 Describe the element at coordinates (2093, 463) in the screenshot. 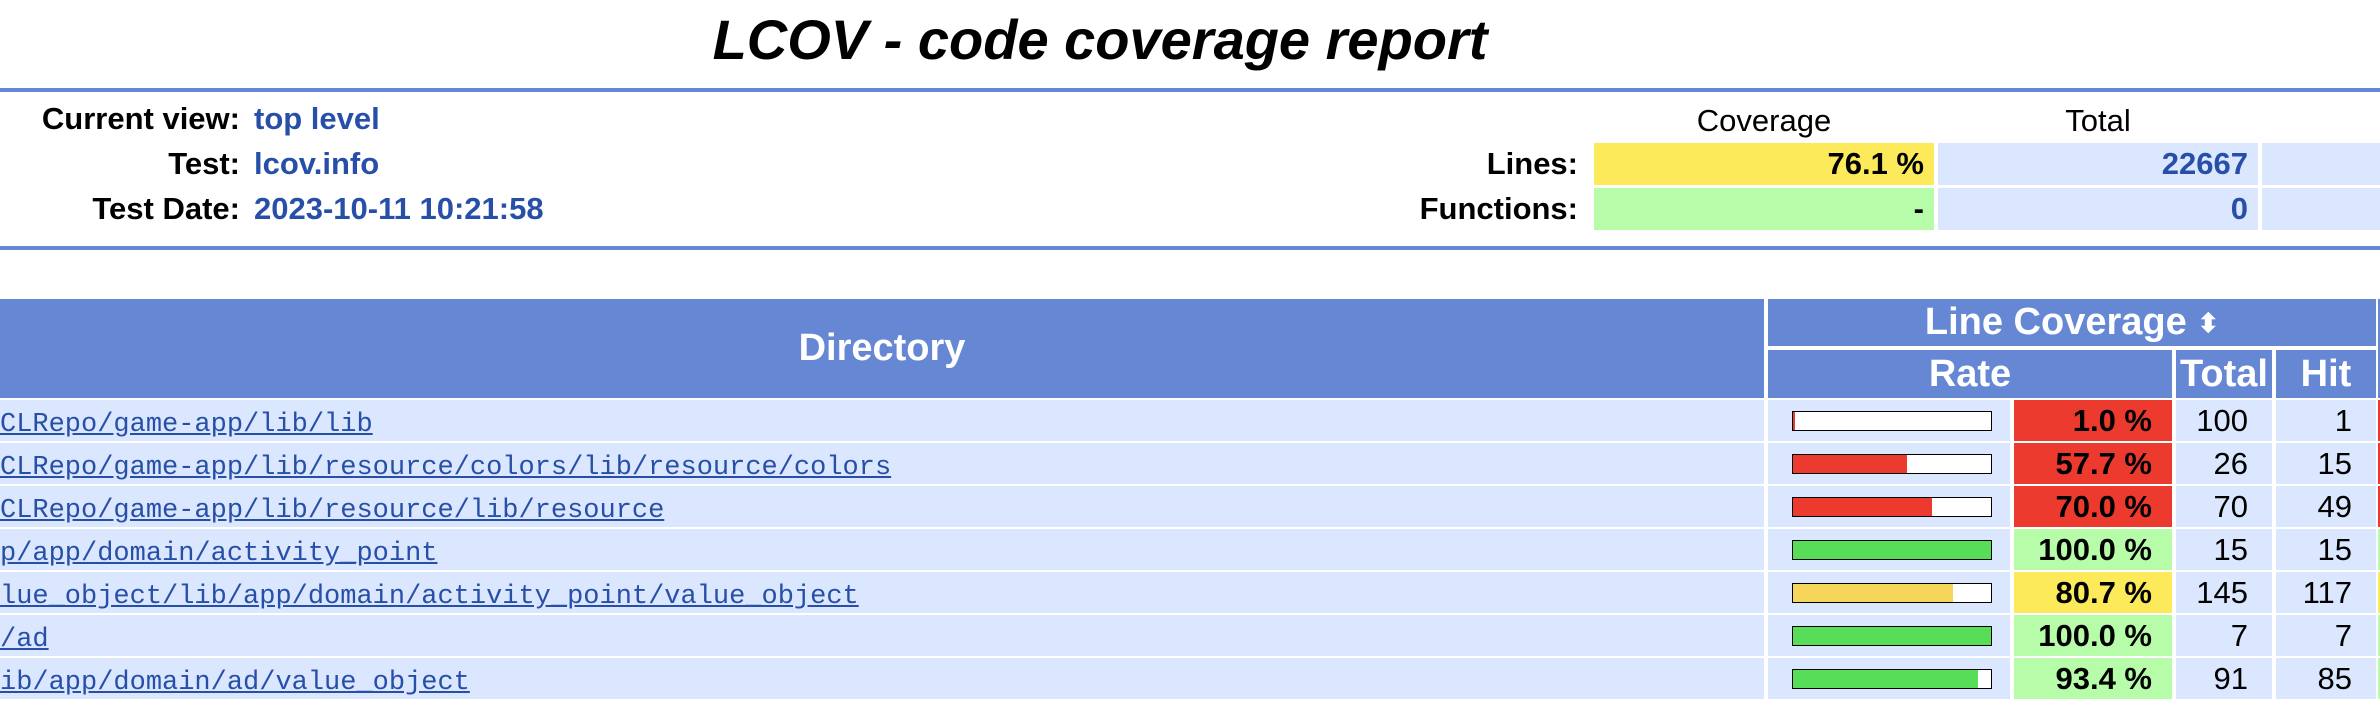

I see `rate-cell: 57.7 %` at that location.